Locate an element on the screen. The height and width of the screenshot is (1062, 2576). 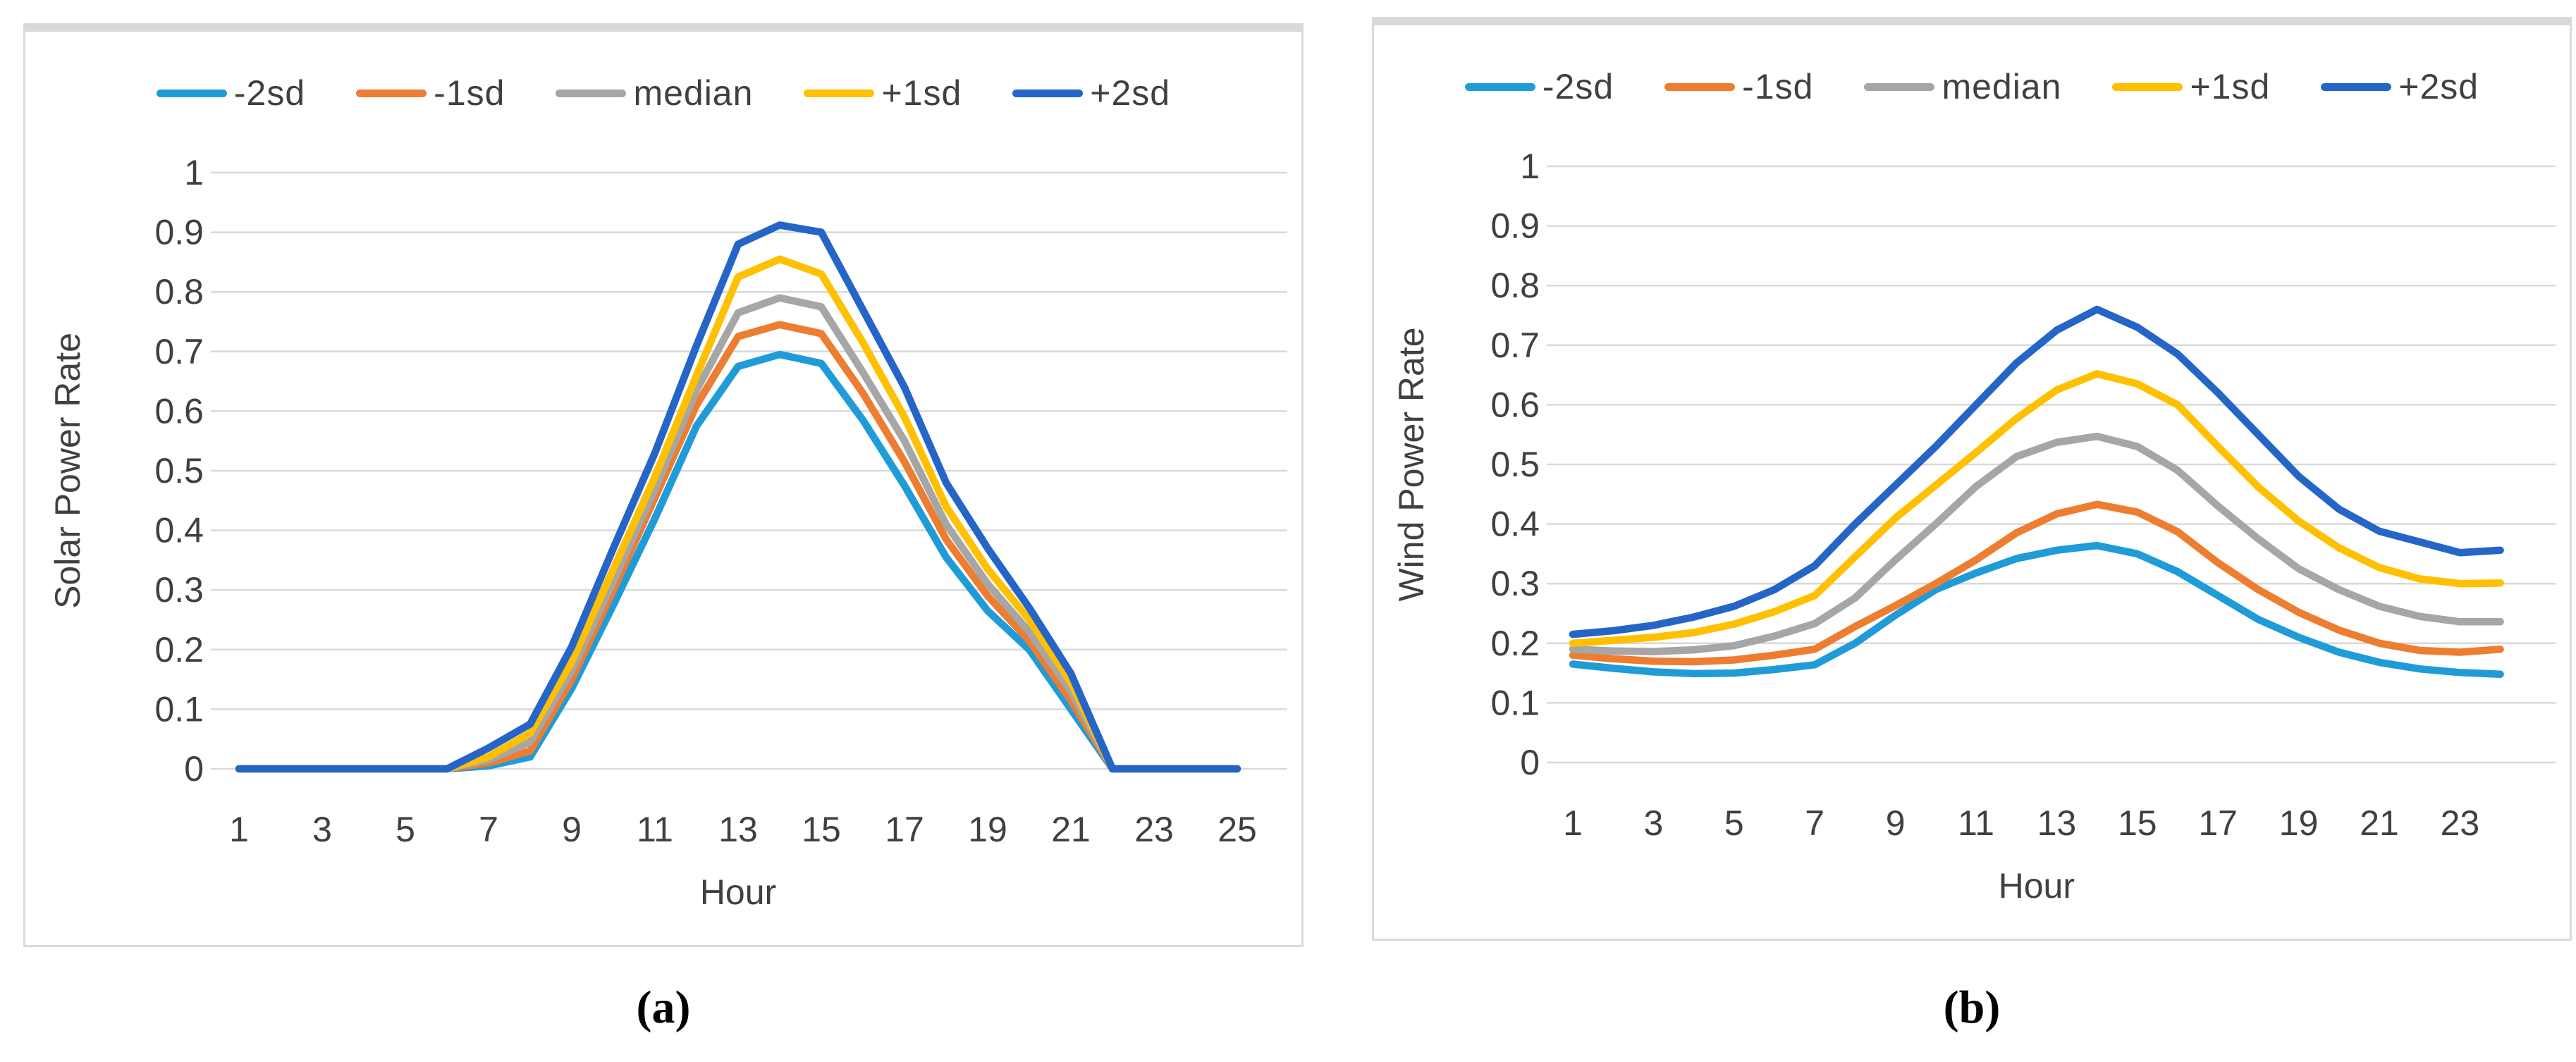
series-line-median is located at coordinates (2036, 543).